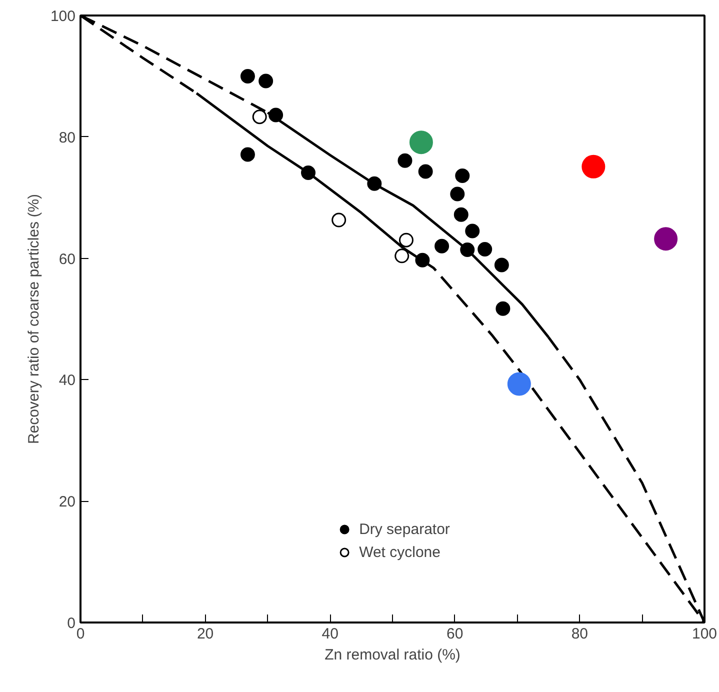  Describe the element at coordinates (579, 634) in the screenshot. I see `x-tick-label: 80` at that location.